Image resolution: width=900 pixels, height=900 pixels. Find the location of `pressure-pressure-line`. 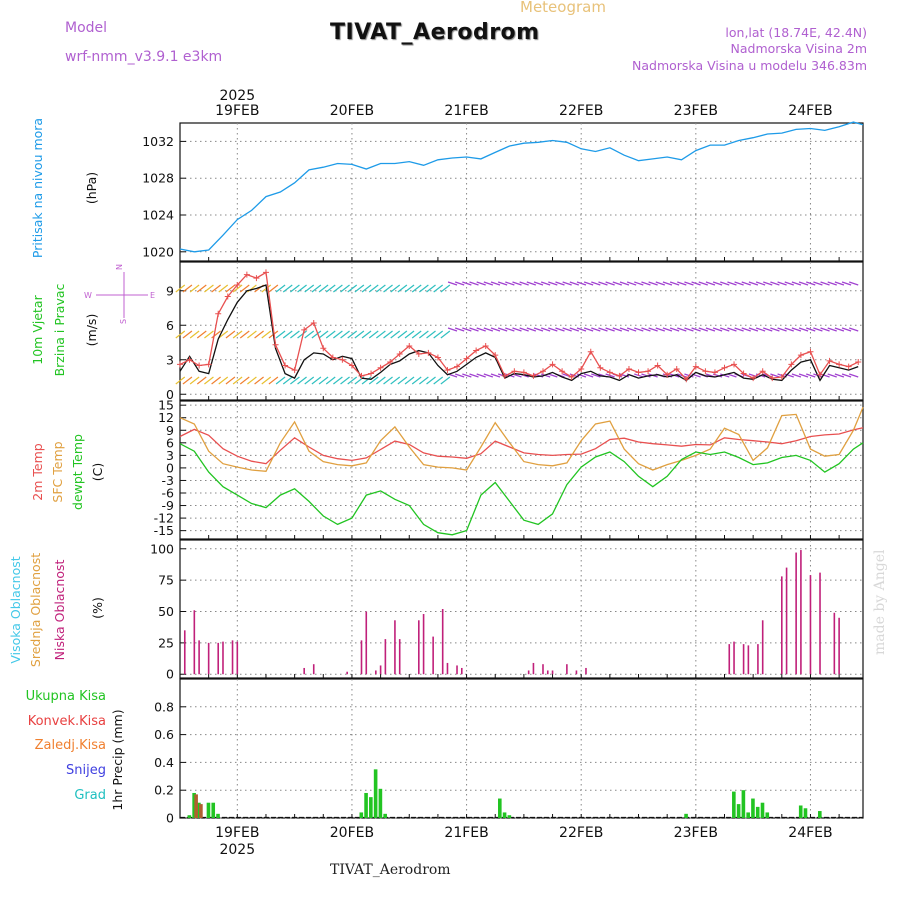

pressure-pressure-line is located at coordinates (521, 187).